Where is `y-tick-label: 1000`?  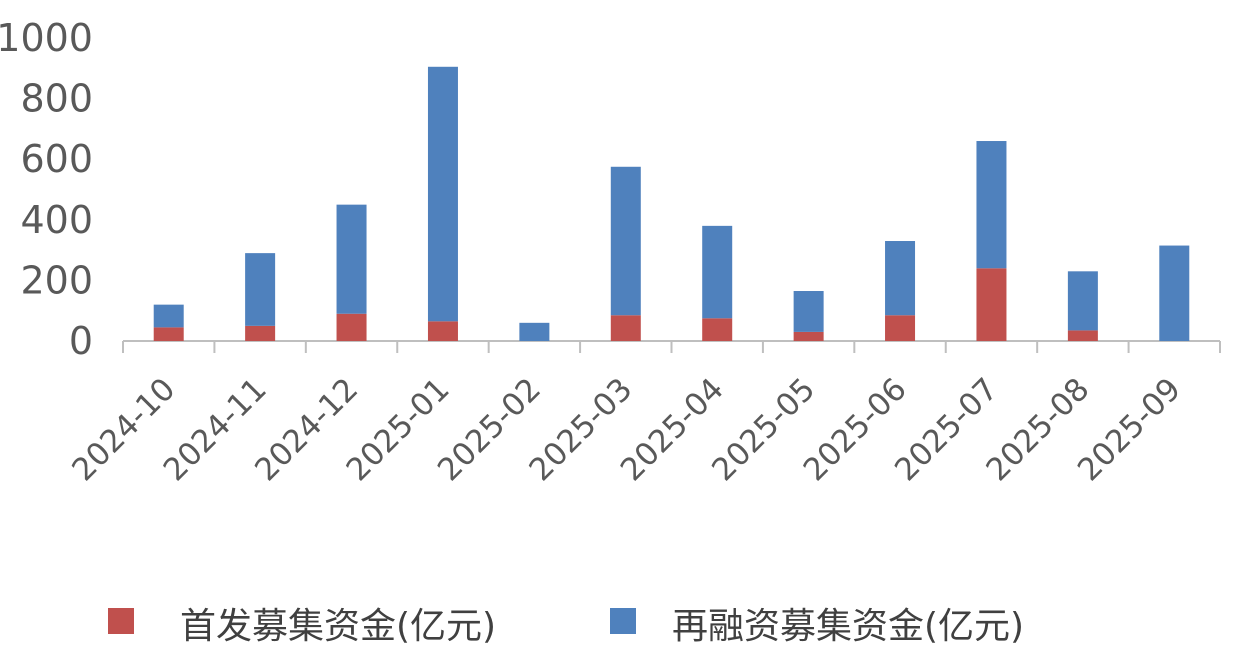
y-tick-label: 1000 is located at coordinates (46, 38).